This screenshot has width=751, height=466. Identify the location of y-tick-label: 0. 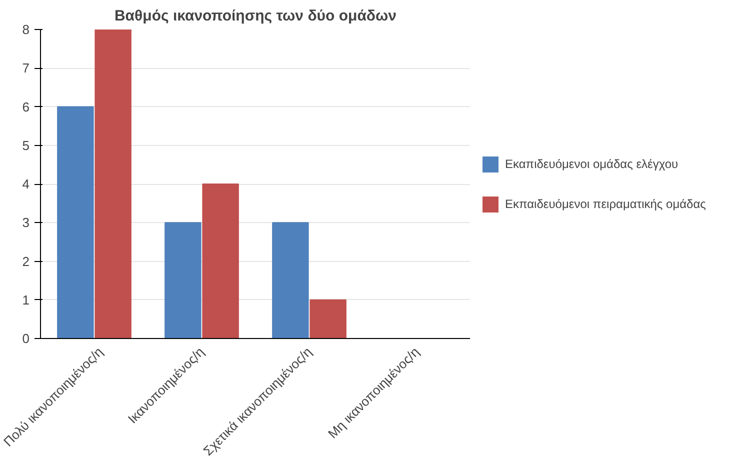
(26, 338).